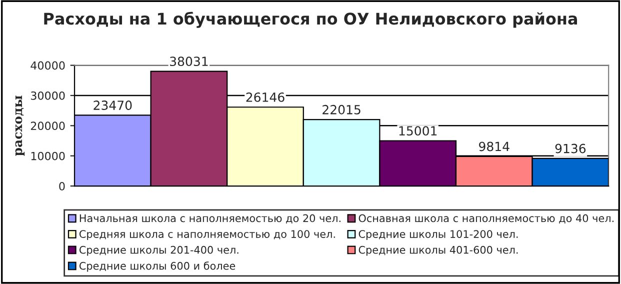 This screenshot has width=621, height=284. What do you see at coordinates (189, 61) in the screenshot?
I see `data-label: 38031` at bounding box center [189, 61].